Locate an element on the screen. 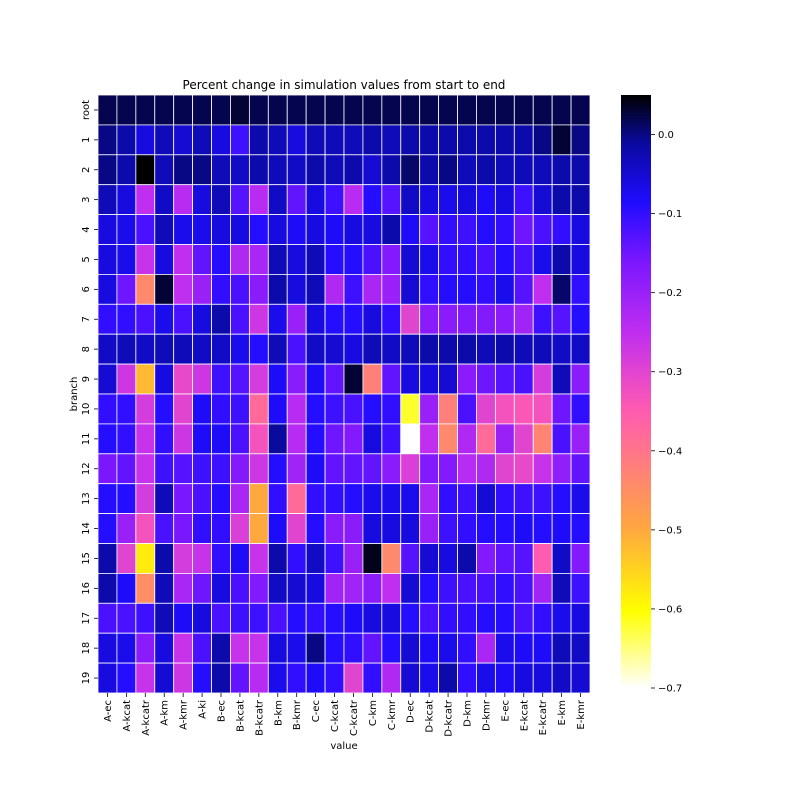 The height and width of the screenshot is (792, 792). y-tick-label: 4 is located at coordinates (86, 229).